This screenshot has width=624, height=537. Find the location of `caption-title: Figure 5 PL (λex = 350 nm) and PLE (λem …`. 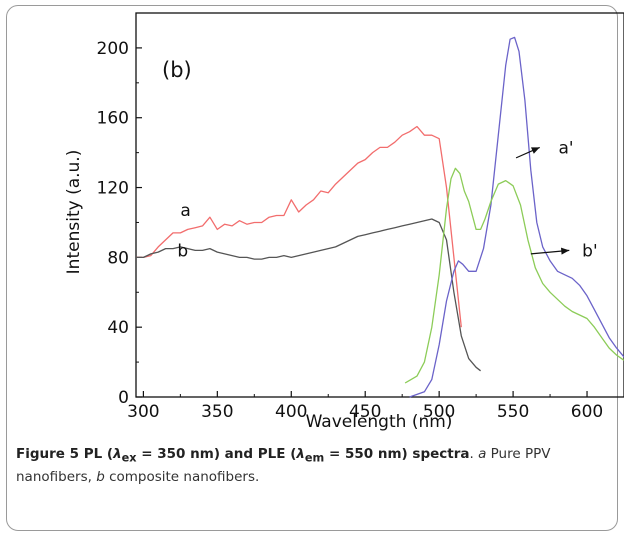

caption-title: Figure 5 PL (λex = 350 nm) and PLE (λem … is located at coordinates (243, 455).